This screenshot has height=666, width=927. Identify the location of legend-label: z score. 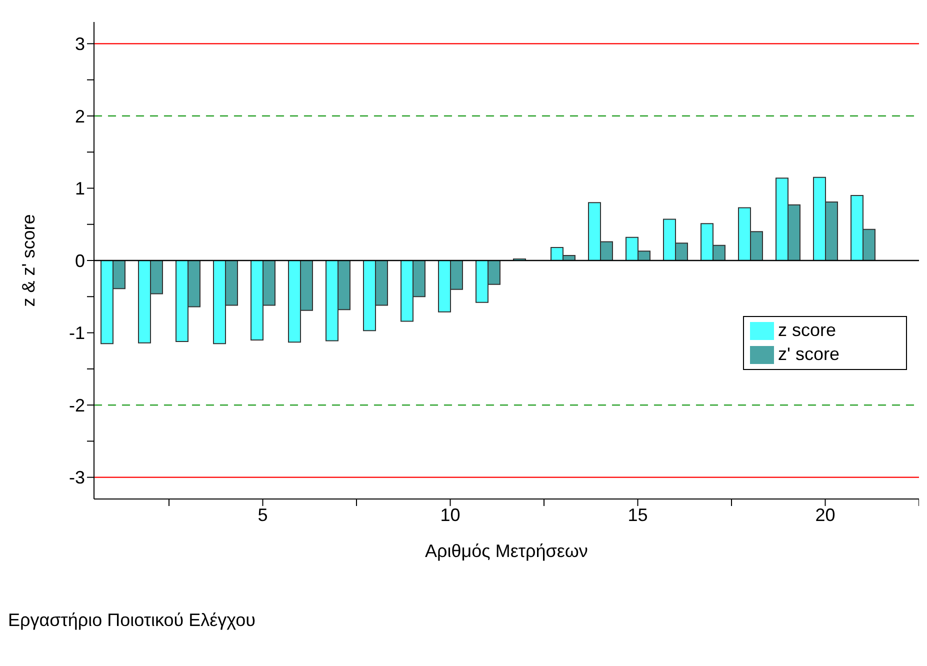
(807, 330).